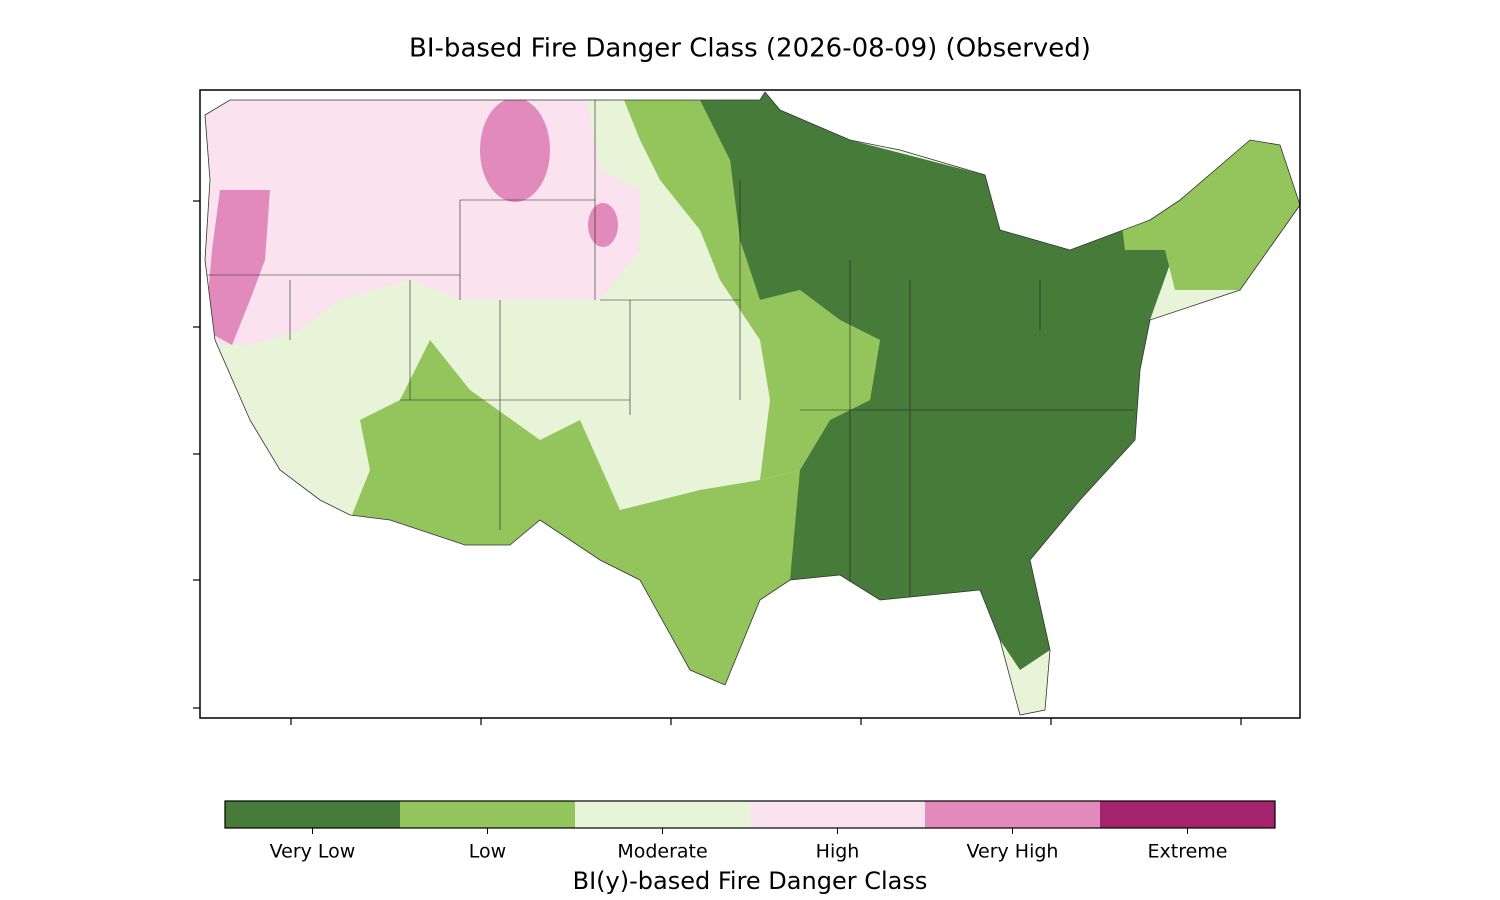 This screenshot has height=900, width=1500. What do you see at coordinates (1188, 852) in the screenshot?
I see `colorbar-class-label: Extreme` at bounding box center [1188, 852].